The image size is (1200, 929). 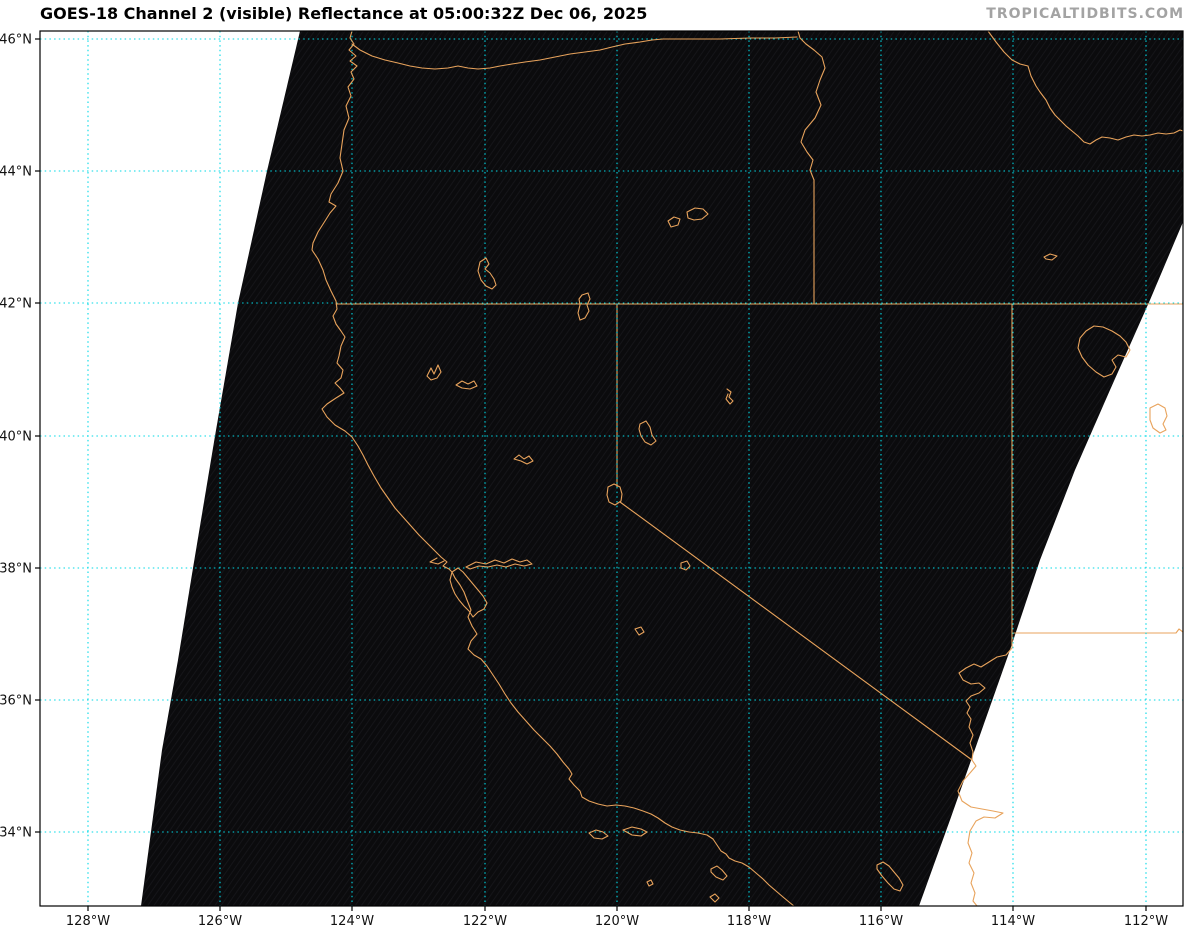 What do you see at coordinates (16, 304) in the screenshot?
I see `y-tick-label: 42°N` at bounding box center [16, 304].